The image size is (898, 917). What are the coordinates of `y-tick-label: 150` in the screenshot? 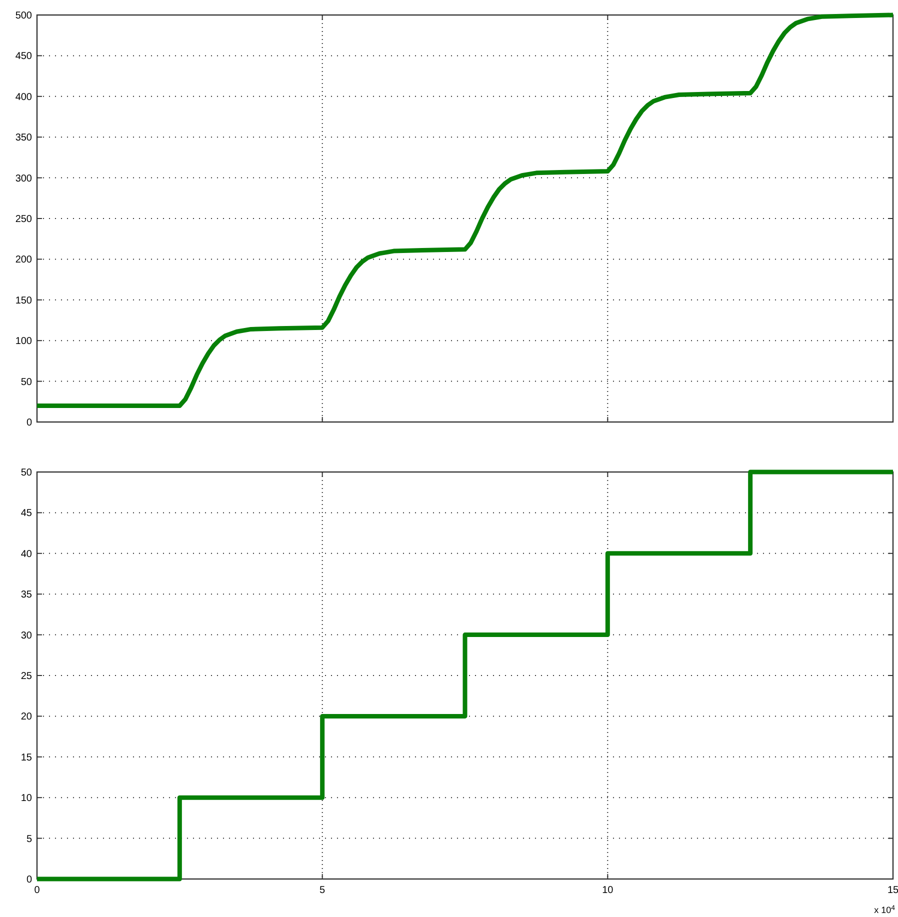 It's located at (23, 300).